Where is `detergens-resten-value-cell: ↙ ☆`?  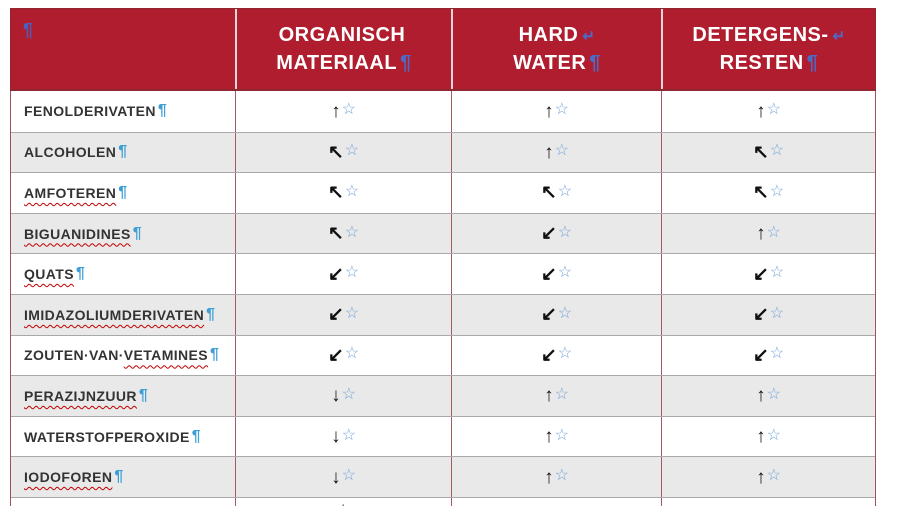 detergens-resten-value-cell: ↙ ☆ is located at coordinates (768, 274).